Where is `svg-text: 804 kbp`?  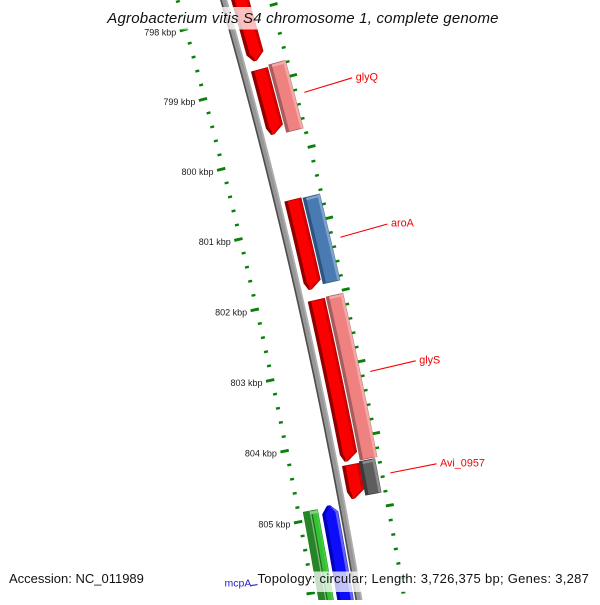
svg-text: 804 kbp is located at coordinates (261, 453).